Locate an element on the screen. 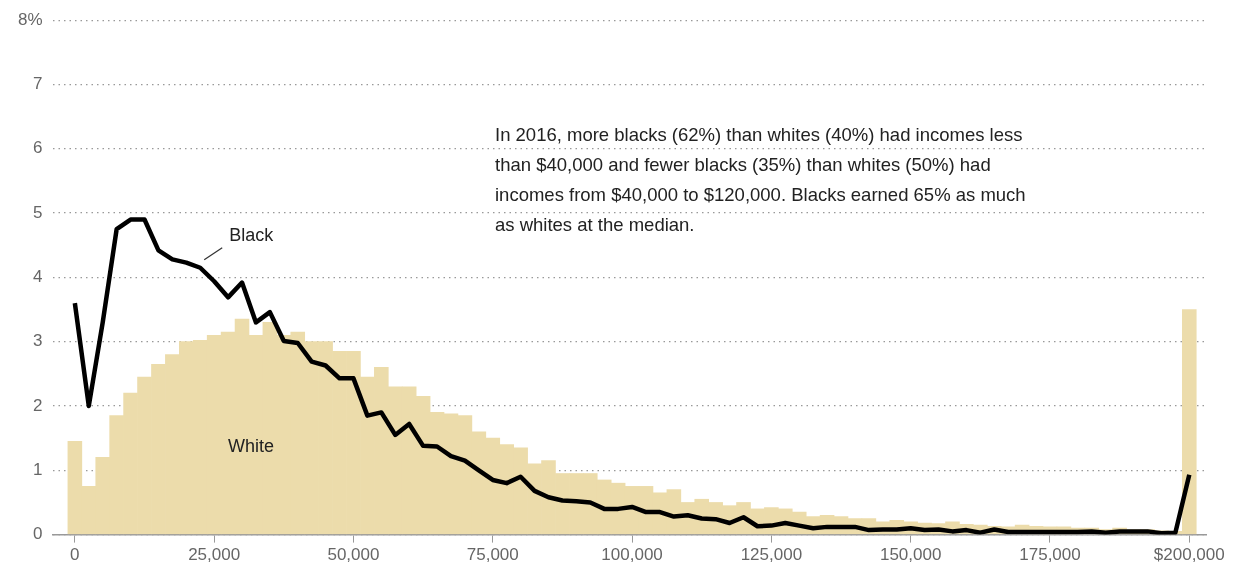 This screenshot has height=577, width=1236. y-tick-label: 8% is located at coordinates (30, 19).